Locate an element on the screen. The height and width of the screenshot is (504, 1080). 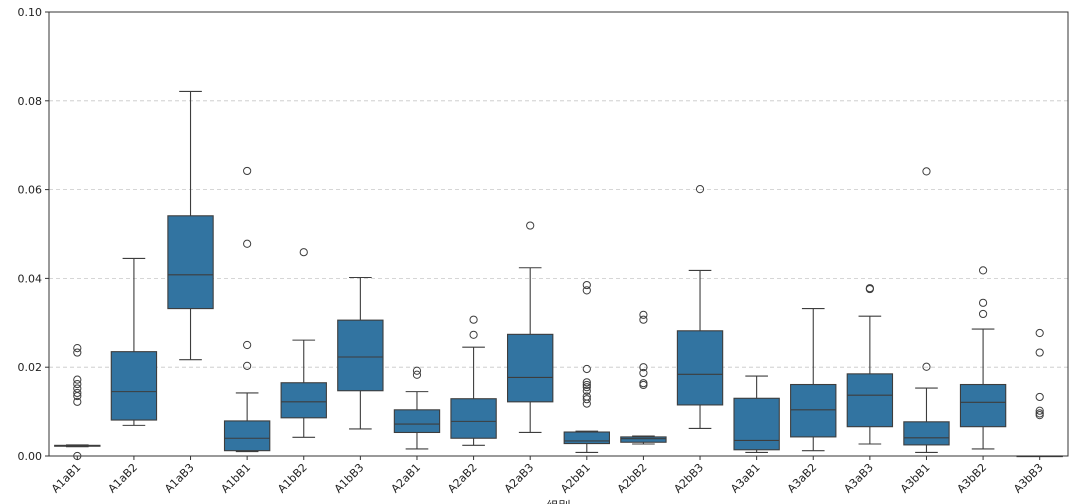
box-A1bB3 is located at coordinates (360, 353).